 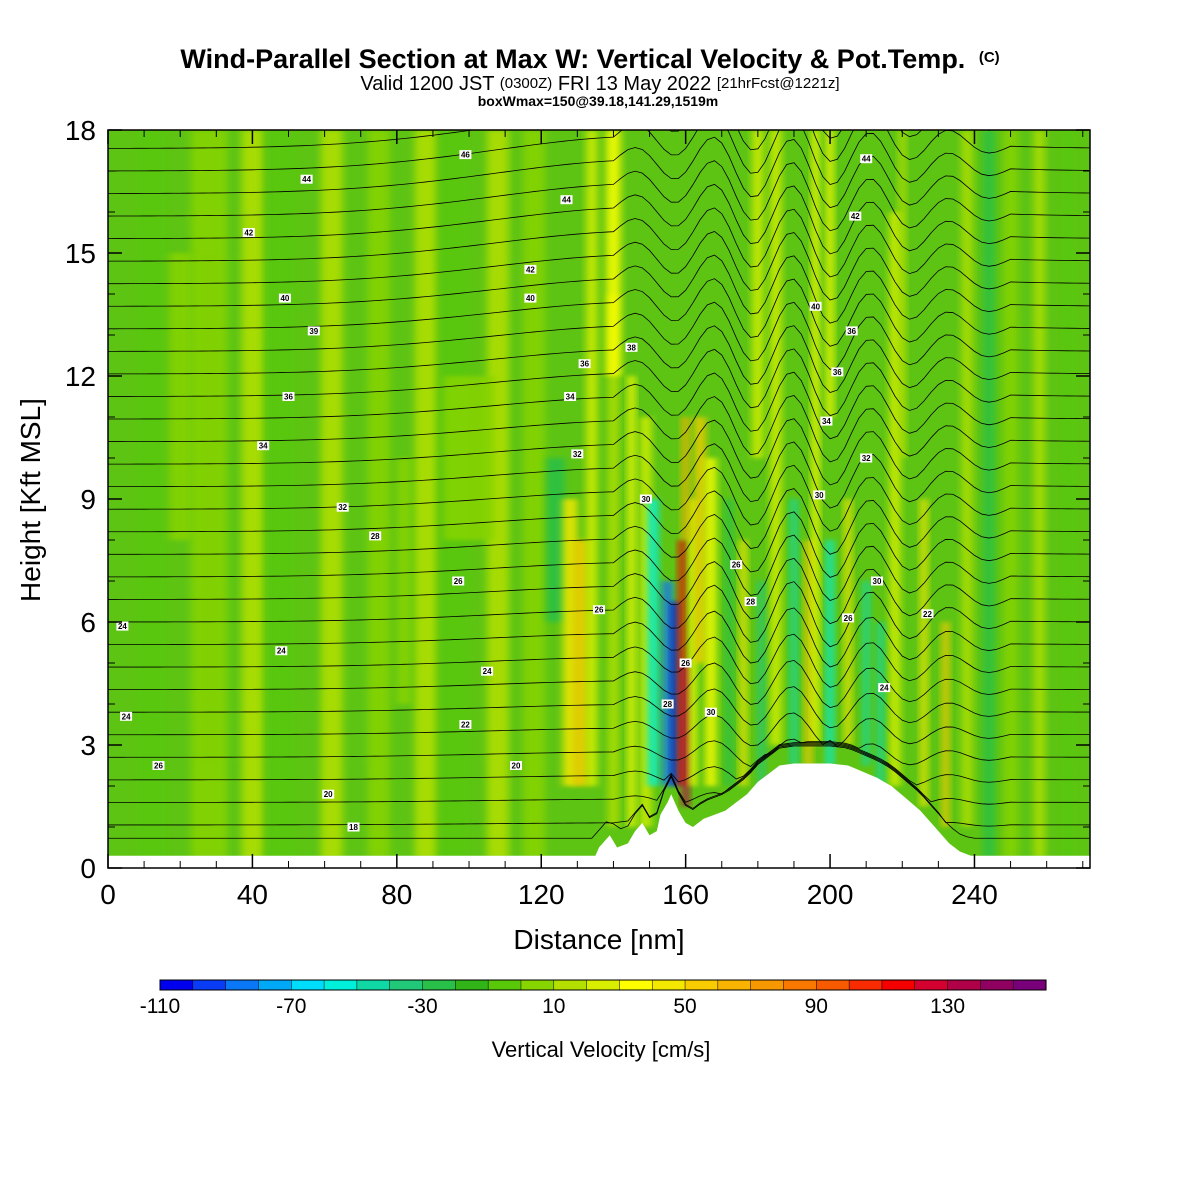 I want to click on contour-label-3: 42, so click(x=248, y=233).